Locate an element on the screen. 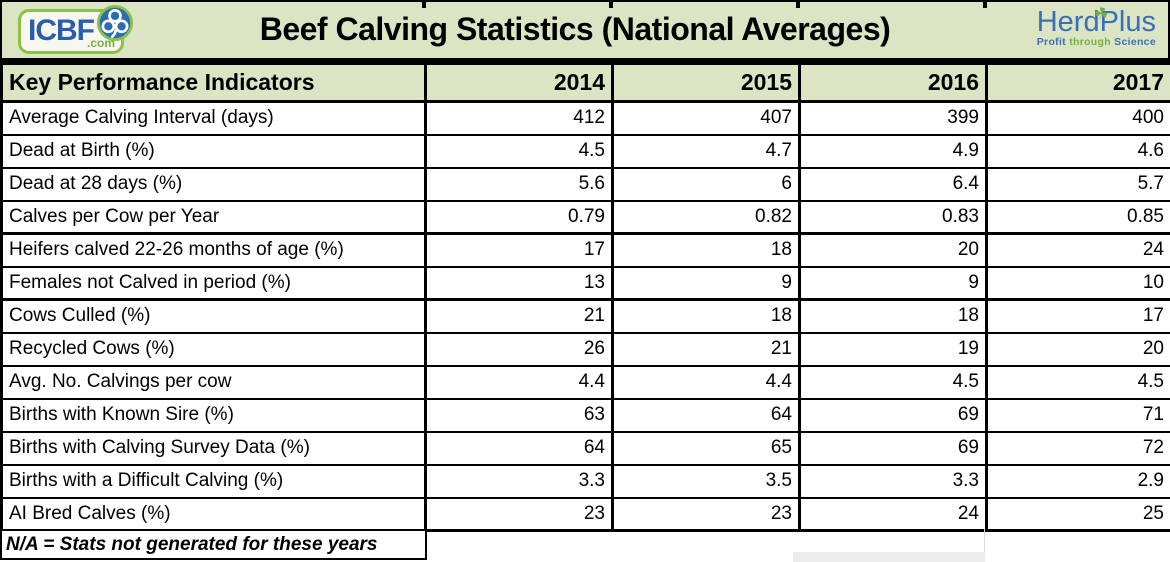 This screenshot has height=562, width=1170. kpi-value: 407 is located at coordinates (706, 118).